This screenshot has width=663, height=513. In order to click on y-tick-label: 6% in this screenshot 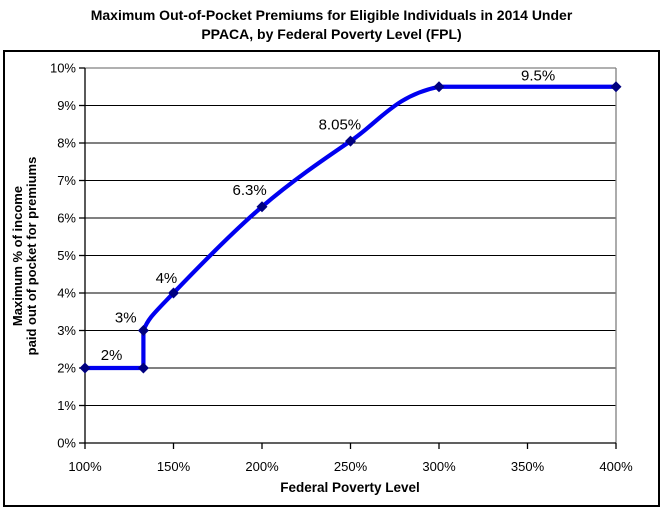, I will do `click(66, 218)`.